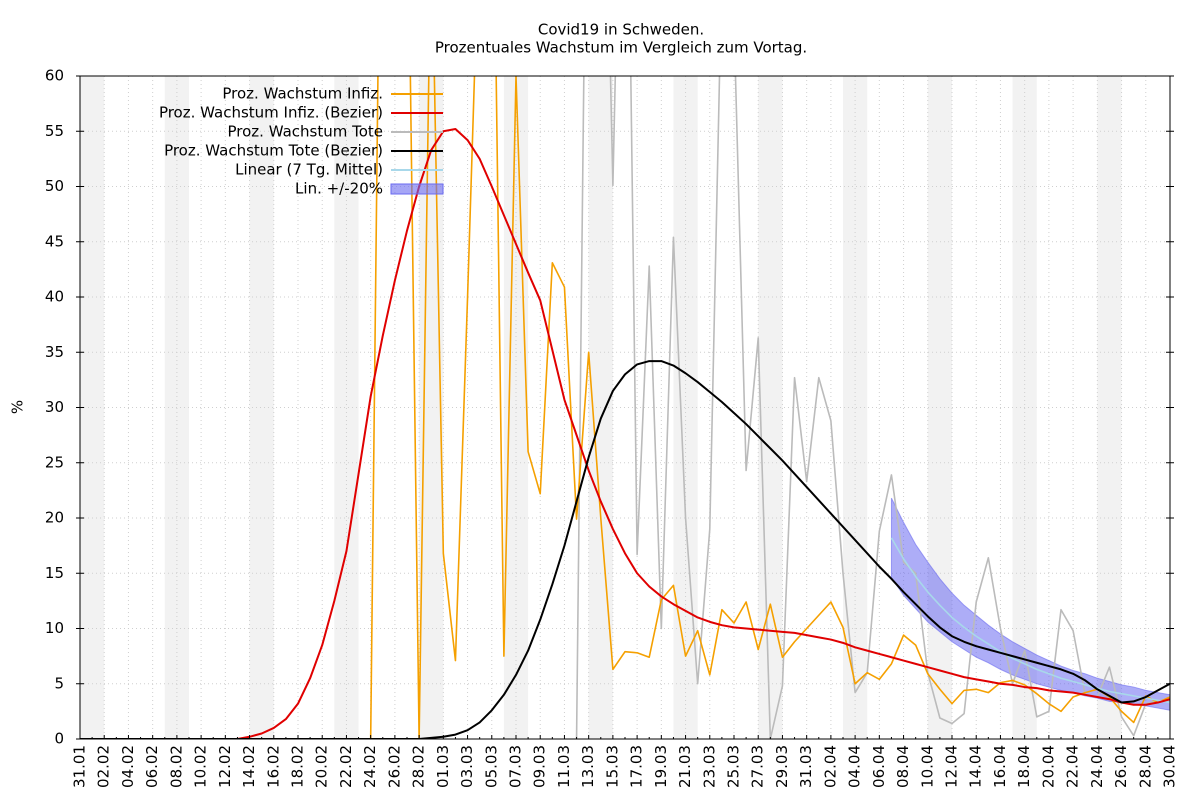 The width and height of the screenshot is (1200, 804). I want to click on chart-title: Covid19 in Schweden., so click(621, 30).